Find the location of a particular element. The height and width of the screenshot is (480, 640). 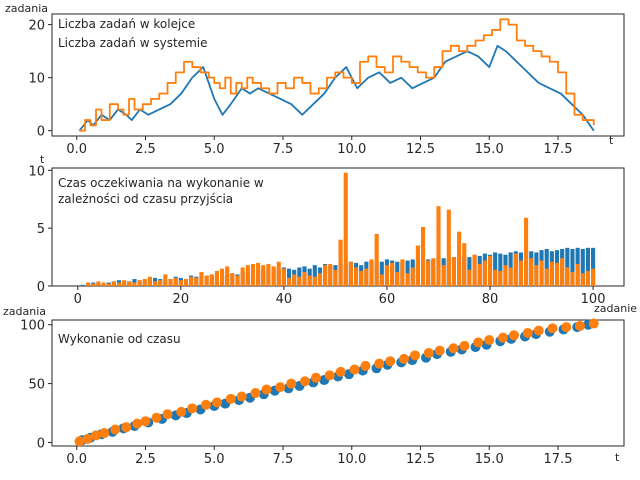

panel1-xtick-label: 5.0 is located at coordinates (214, 149).